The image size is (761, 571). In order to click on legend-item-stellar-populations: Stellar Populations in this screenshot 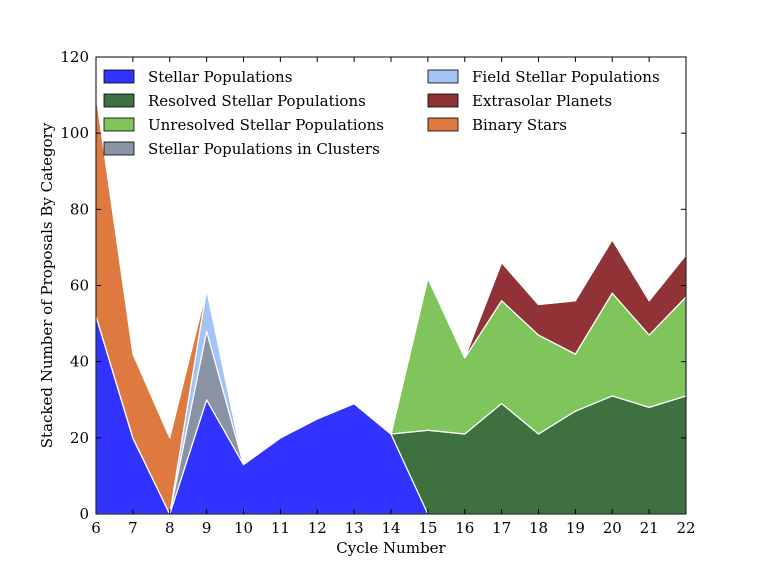, I will do `click(197, 77)`.